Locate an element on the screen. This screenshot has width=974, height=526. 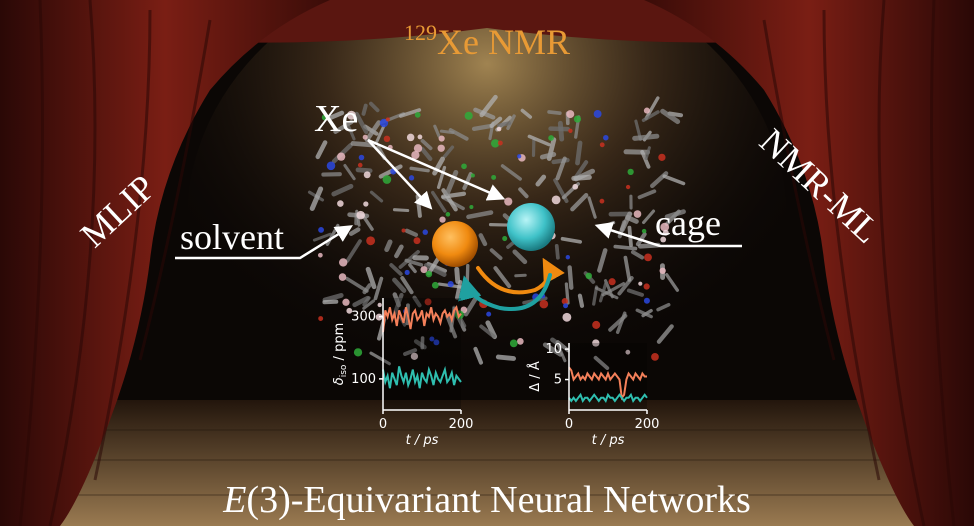
label-solvent: solvent is located at coordinates (232, 237).